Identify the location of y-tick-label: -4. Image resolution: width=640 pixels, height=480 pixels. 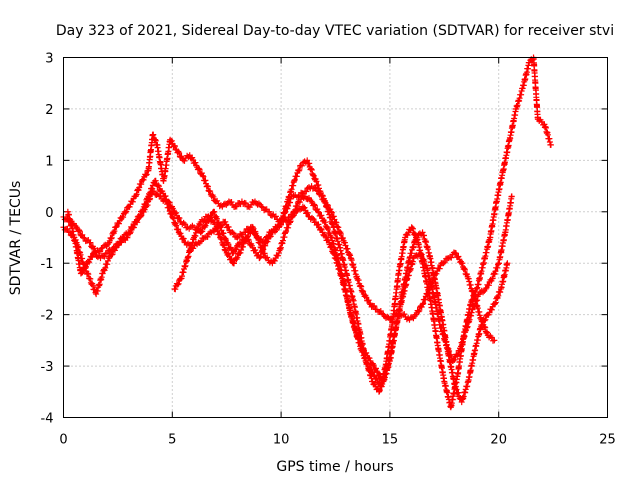
(47, 419).